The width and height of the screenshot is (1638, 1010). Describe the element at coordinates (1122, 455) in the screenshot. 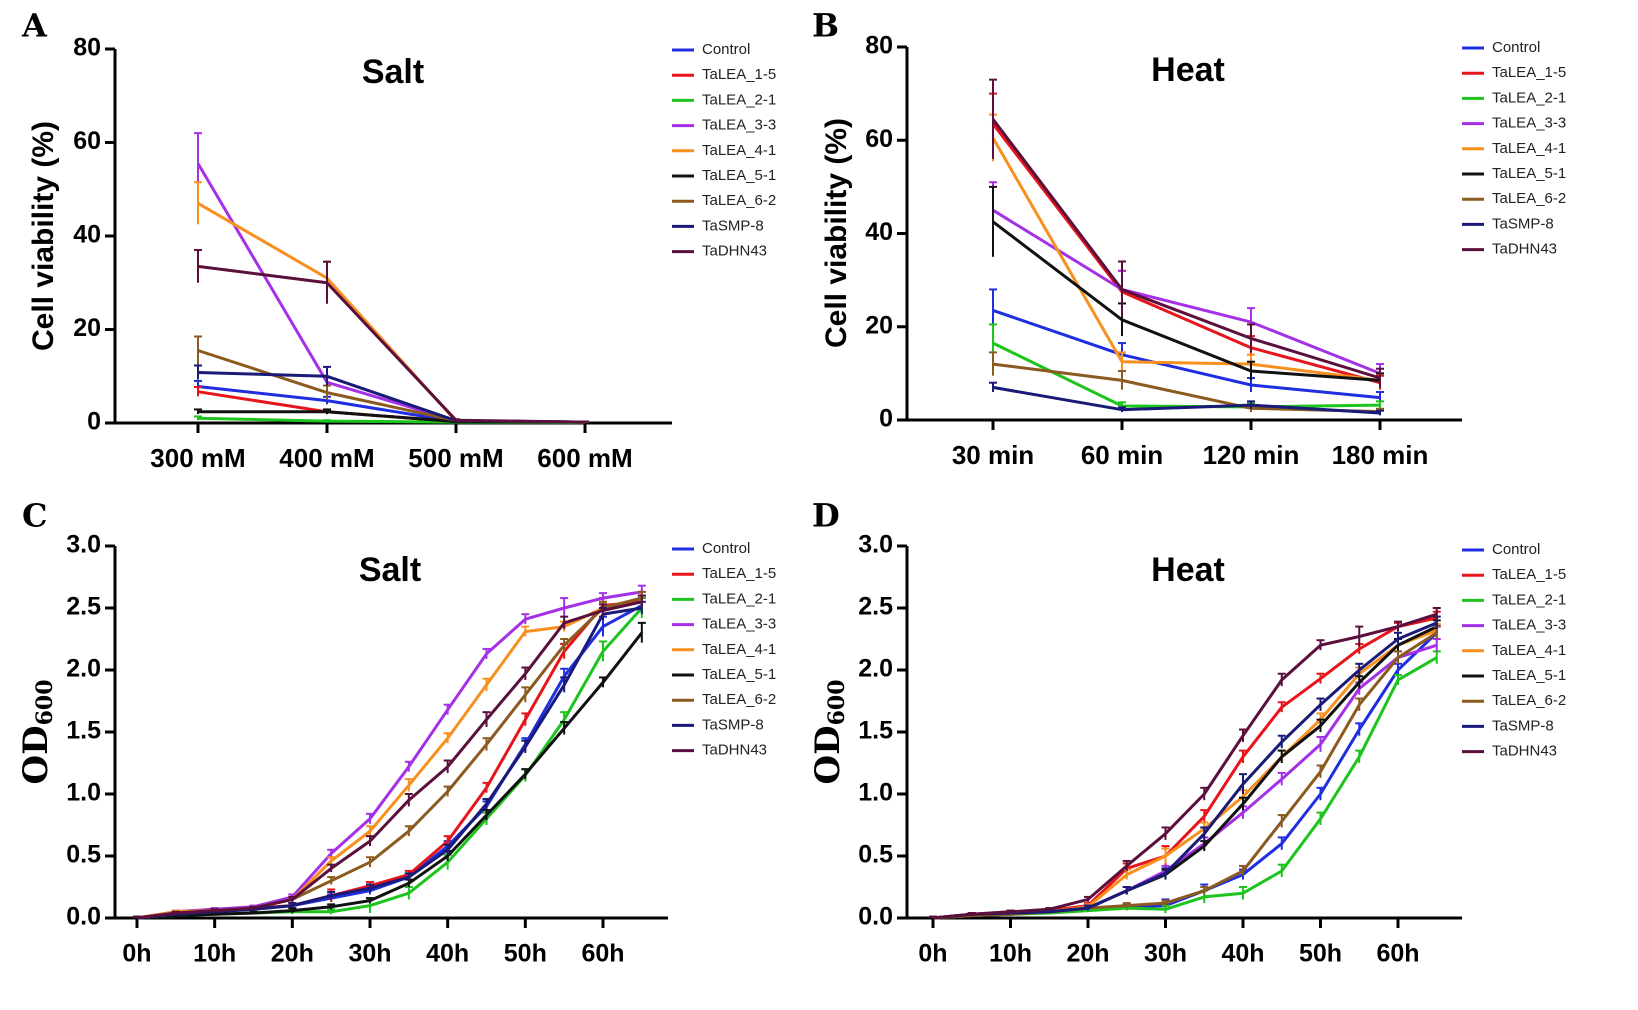

I see `x-tick-label: 60 min` at that location.